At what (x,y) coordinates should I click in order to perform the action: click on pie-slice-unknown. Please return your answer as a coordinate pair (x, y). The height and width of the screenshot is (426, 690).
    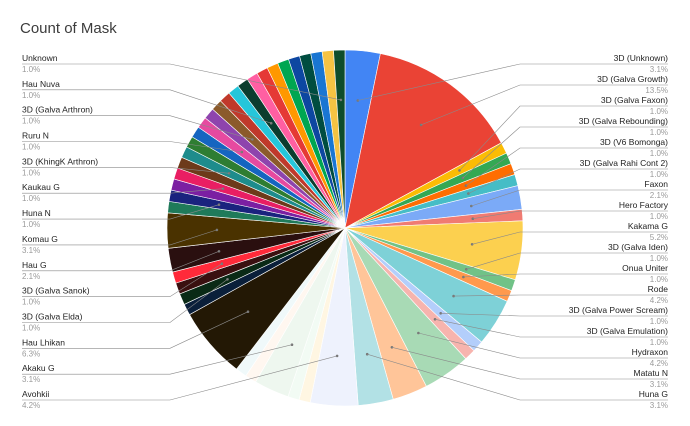
    Looking at the image, I should click on (339, 139).